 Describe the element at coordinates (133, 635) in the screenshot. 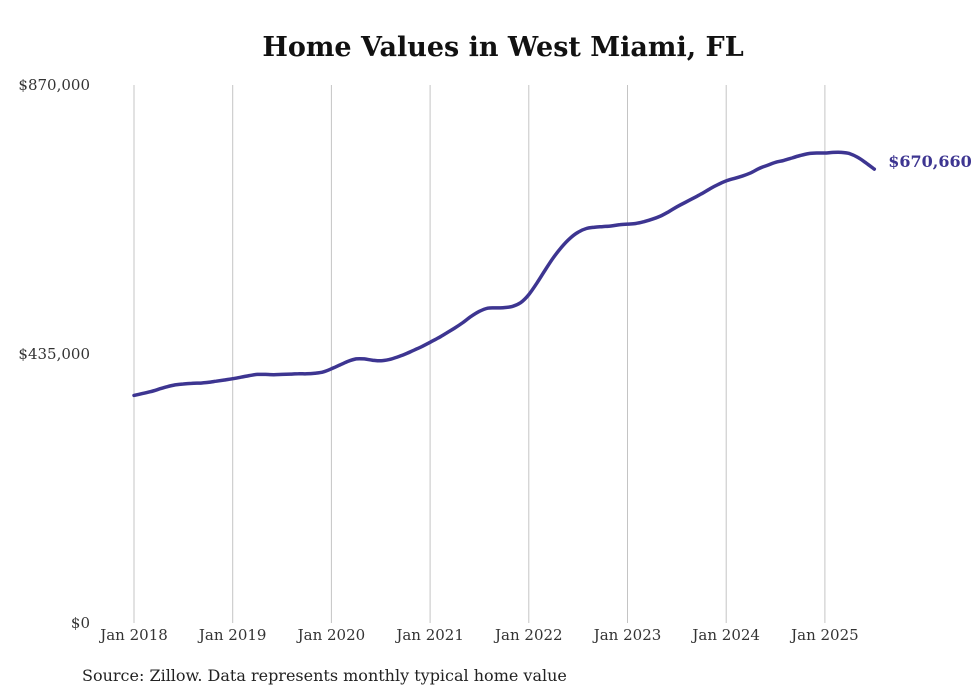

I see `x-tick-label: Jan 2018` at that location.